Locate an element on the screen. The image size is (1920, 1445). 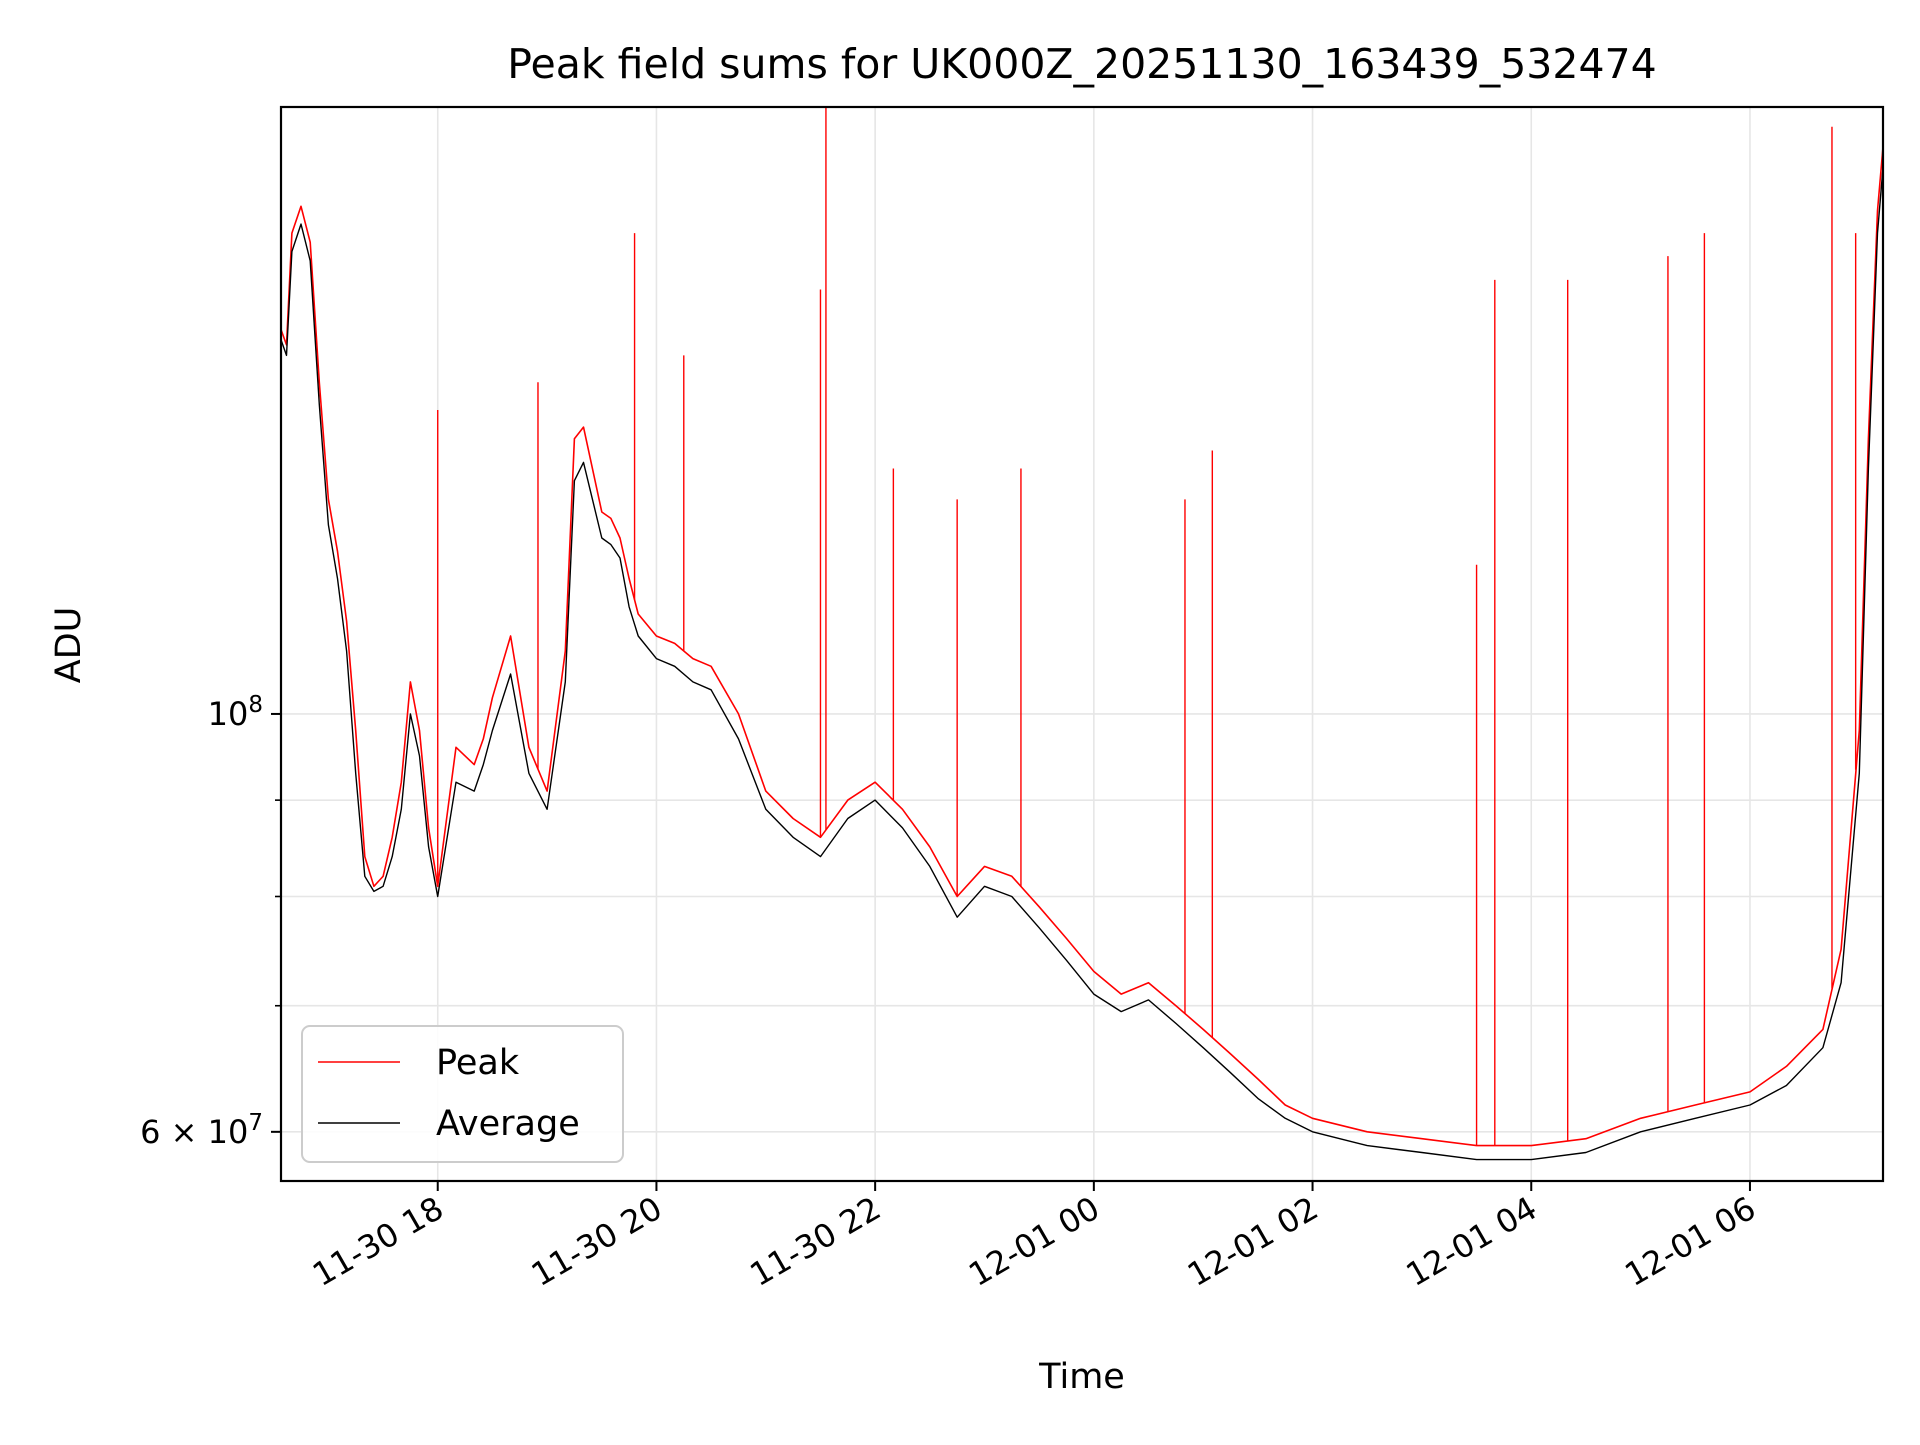
y-tick-label: 6 × 107 is located at coordinates (201, 1130).